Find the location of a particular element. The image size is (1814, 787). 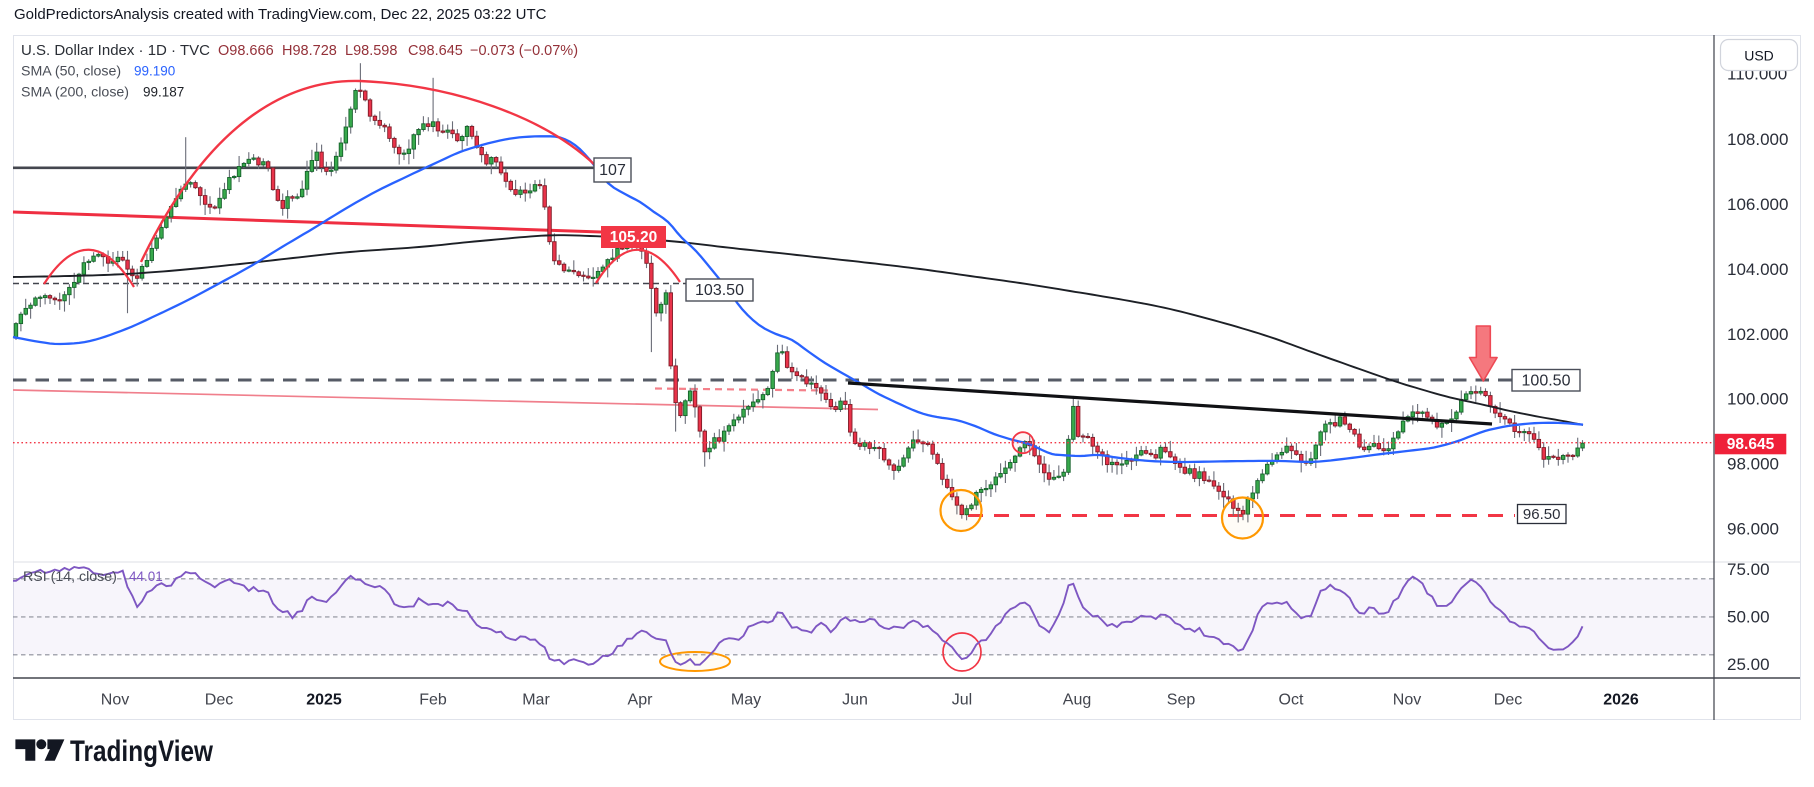

svg-text: C98.645 is located at coordinates (435, 51).